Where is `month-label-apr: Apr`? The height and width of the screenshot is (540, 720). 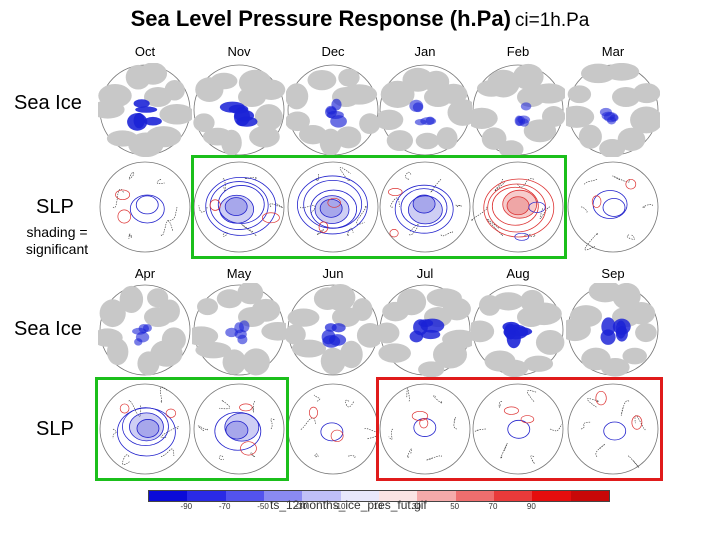 month-label-apr: Apr is located at coordinates (145, 273).